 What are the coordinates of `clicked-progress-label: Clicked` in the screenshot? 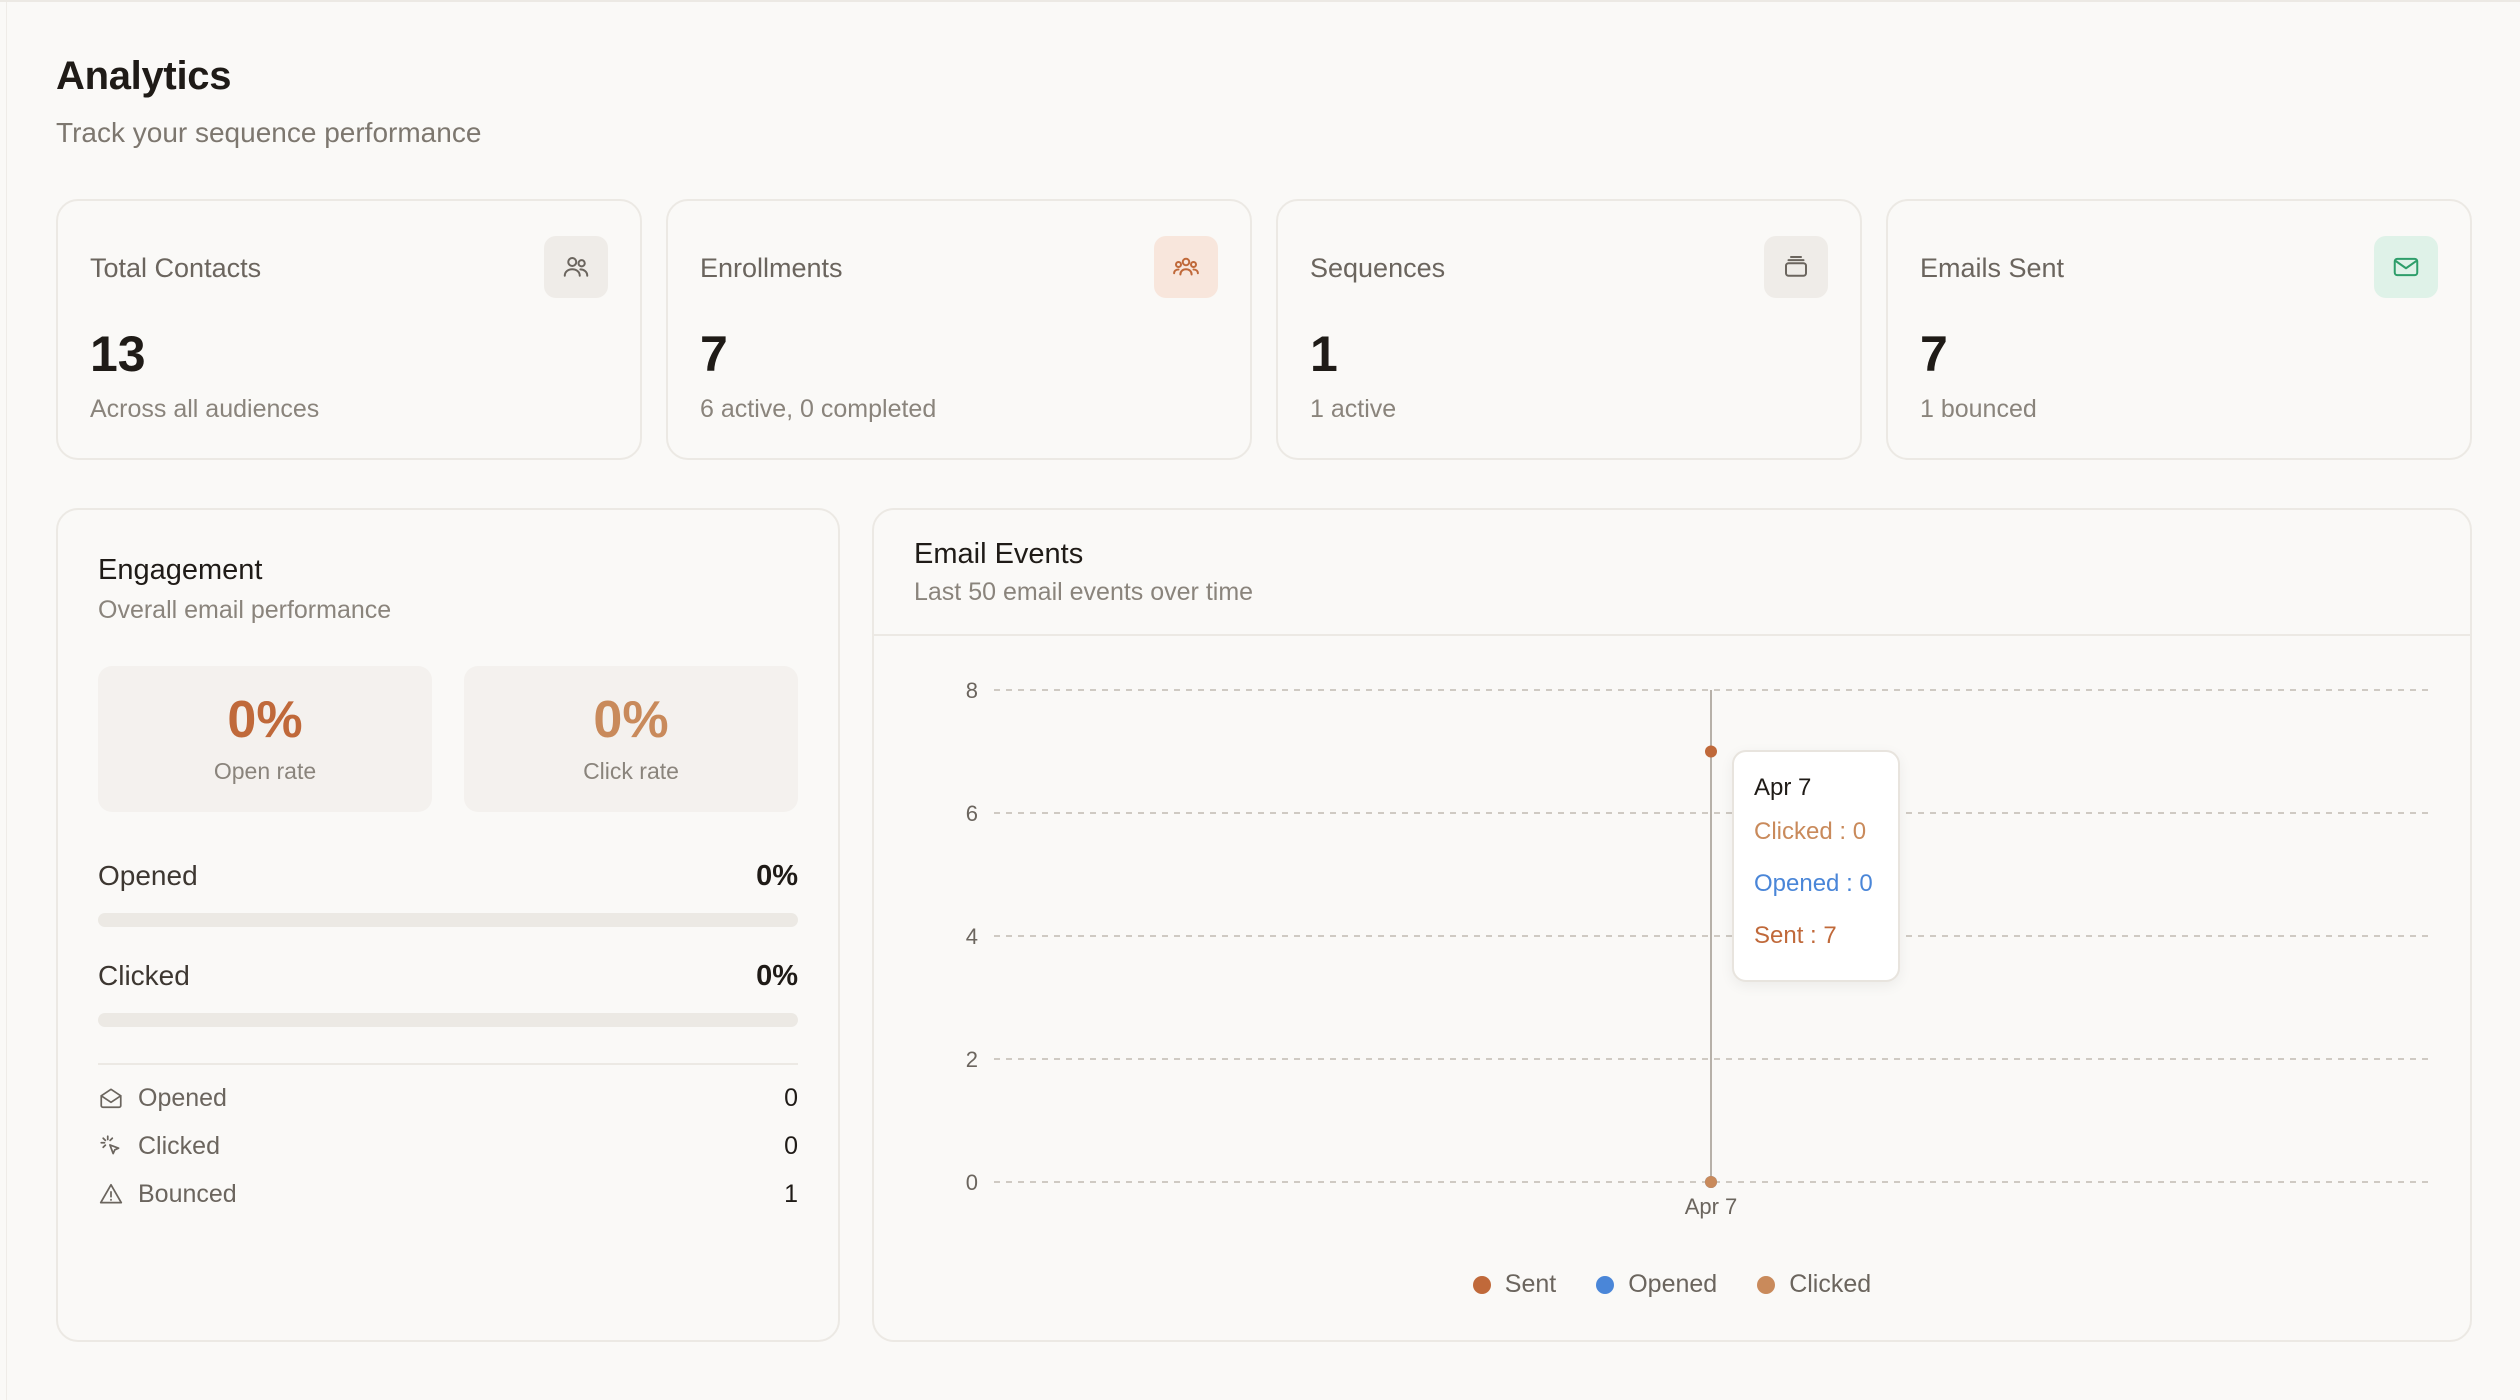 It's located at (144, 975).